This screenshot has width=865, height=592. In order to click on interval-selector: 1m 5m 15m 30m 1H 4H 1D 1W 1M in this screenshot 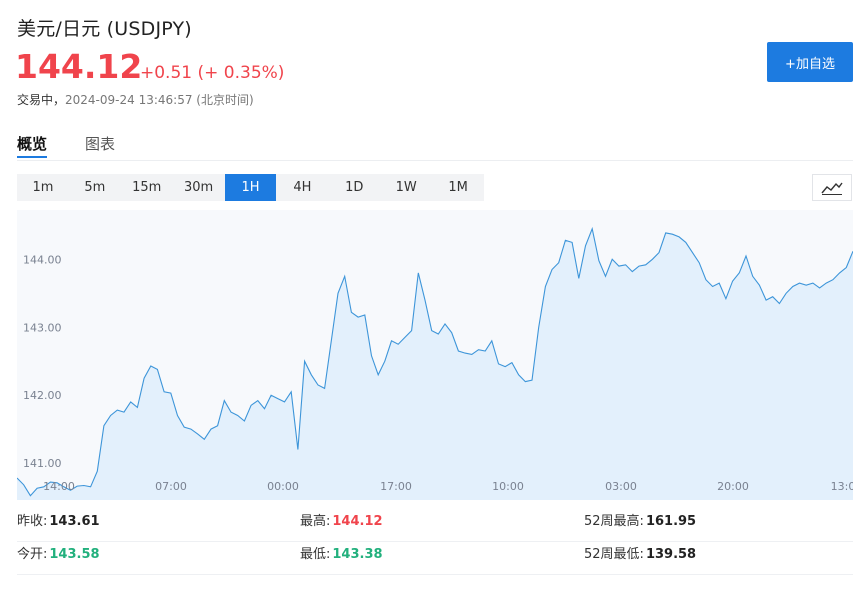, I will do `click(250, 187)`.